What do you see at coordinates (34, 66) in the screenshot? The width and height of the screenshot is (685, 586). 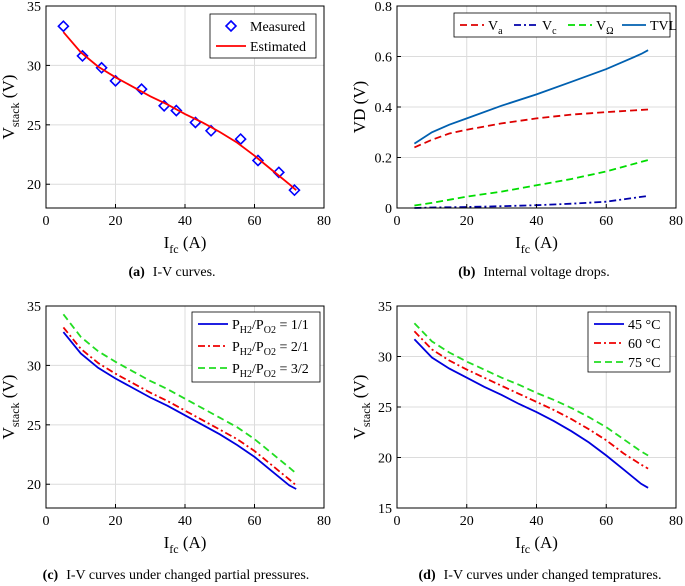 I see `y-tick-label: 30` at bounding box center [34, 66].